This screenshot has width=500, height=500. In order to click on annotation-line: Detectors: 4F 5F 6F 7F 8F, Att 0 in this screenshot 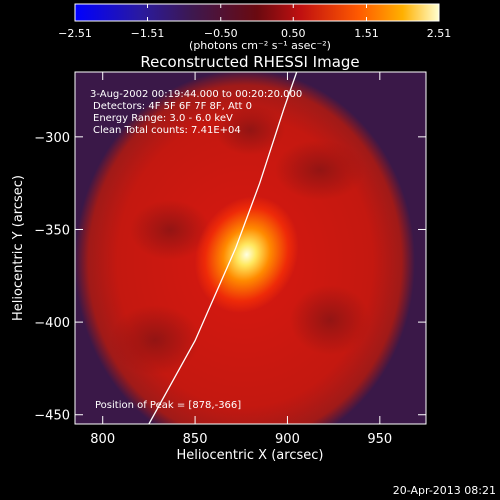, I will do `click(172, 106)`.